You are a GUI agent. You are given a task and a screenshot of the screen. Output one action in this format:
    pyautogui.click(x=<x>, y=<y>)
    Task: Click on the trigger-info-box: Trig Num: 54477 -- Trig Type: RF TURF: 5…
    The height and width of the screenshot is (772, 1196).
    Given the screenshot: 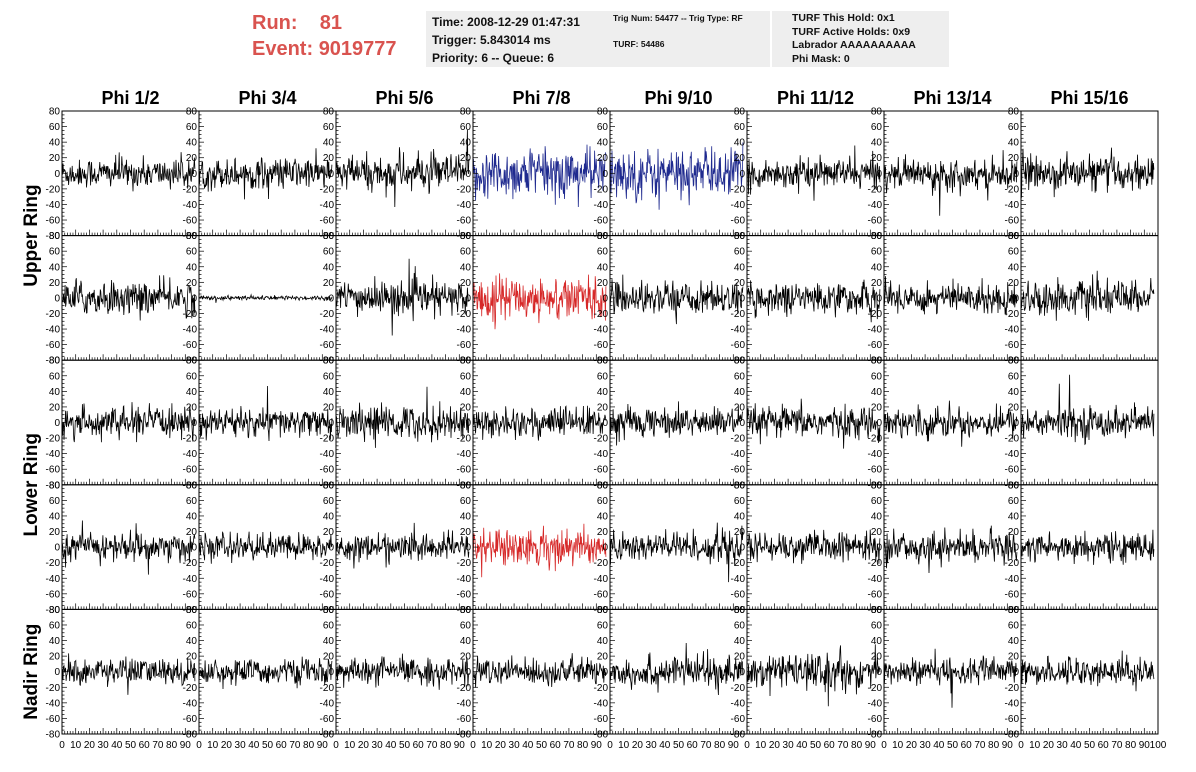 What is the action you would take?
    pyautogui.click(x=687, y=39)
    